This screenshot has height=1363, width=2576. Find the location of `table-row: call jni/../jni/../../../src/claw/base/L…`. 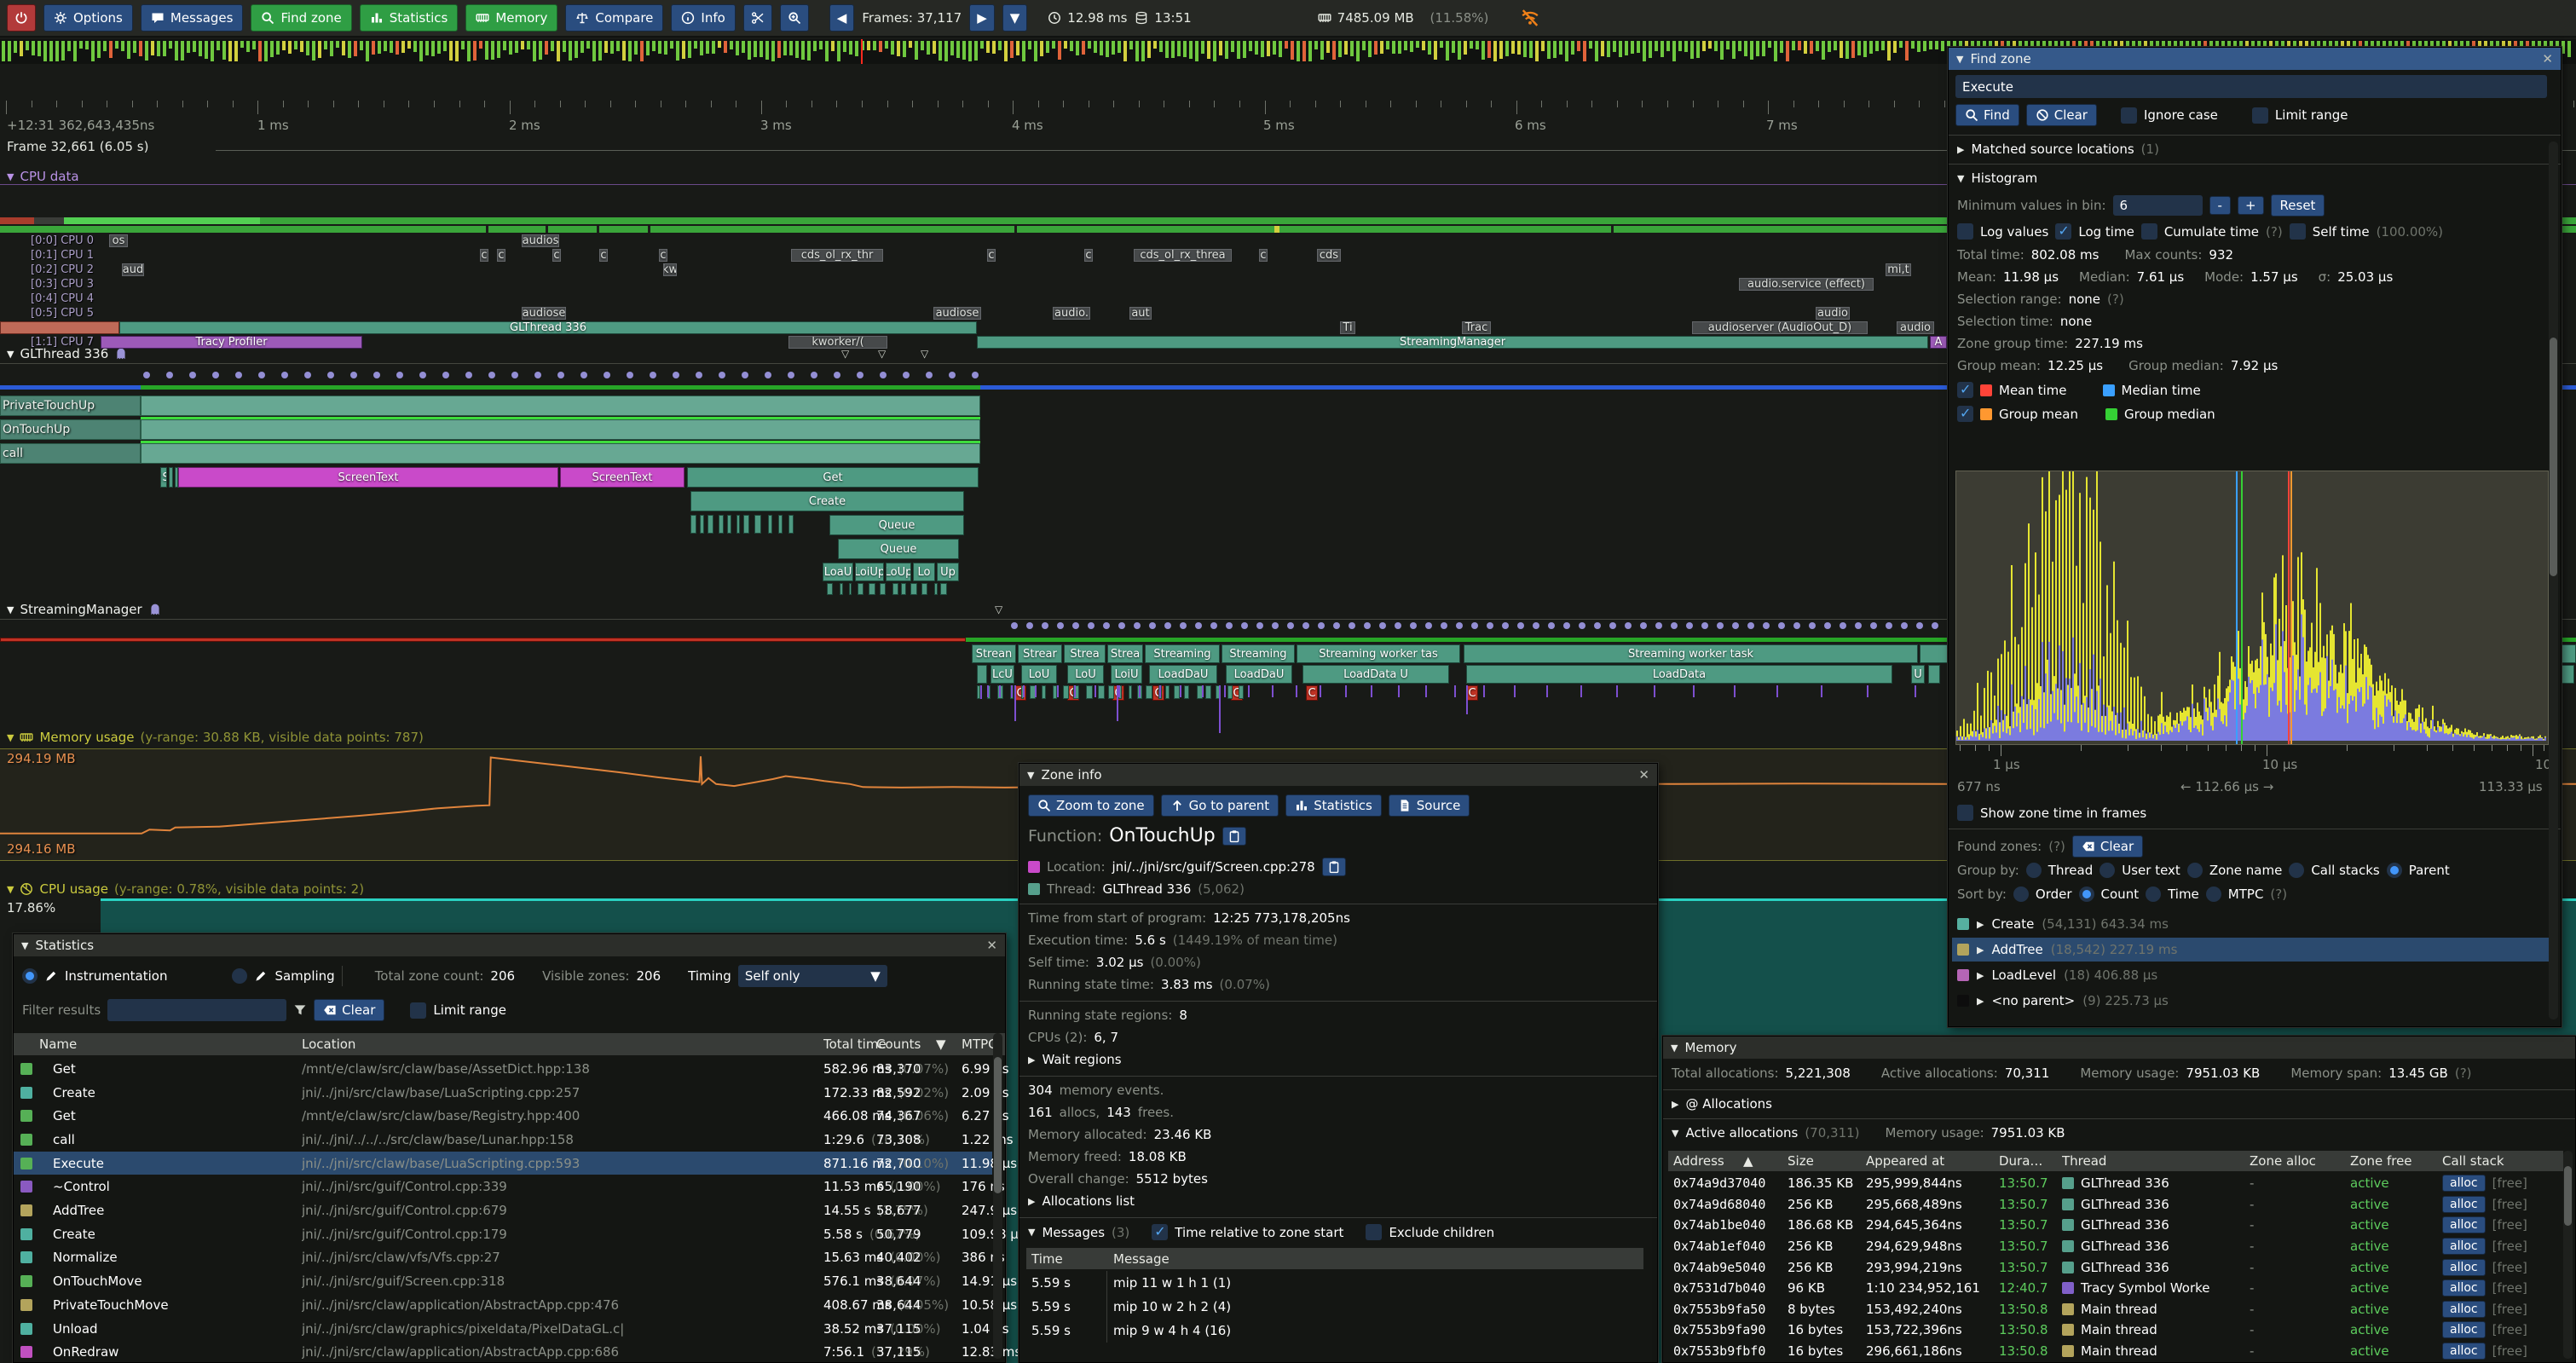

table-row: call jni/../jni/../../../src/claw/base/L… is located at coordinates (514, 1140).